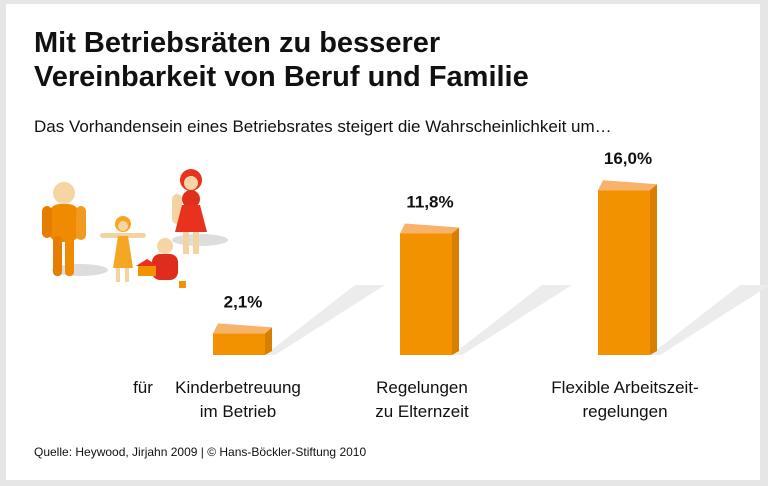 The image size is (768, 486). I want to click on data-label: 16,0%, so click(628, 158).